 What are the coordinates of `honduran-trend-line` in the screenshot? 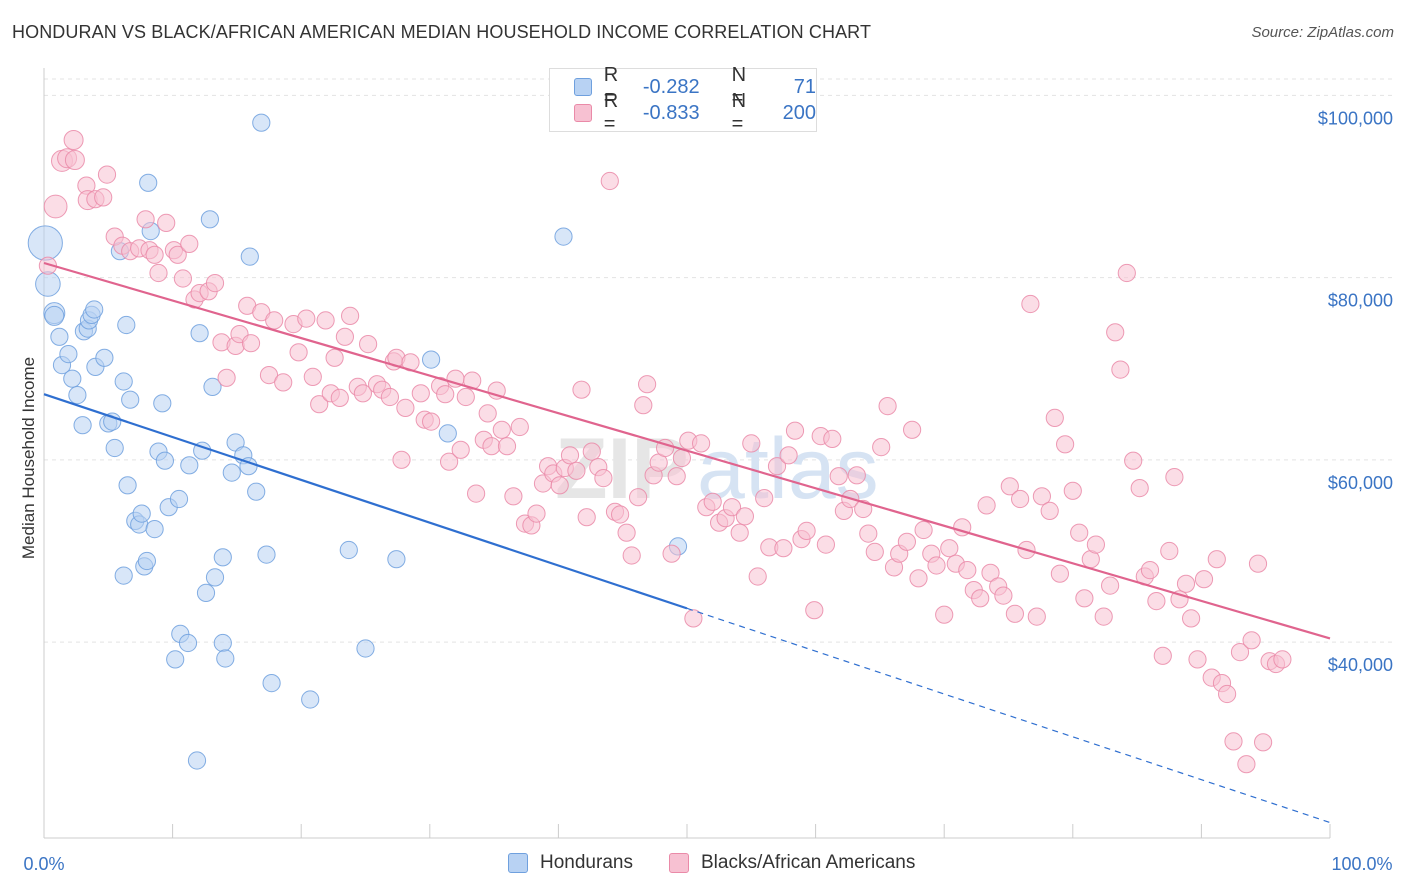 It's located at (365, 501).